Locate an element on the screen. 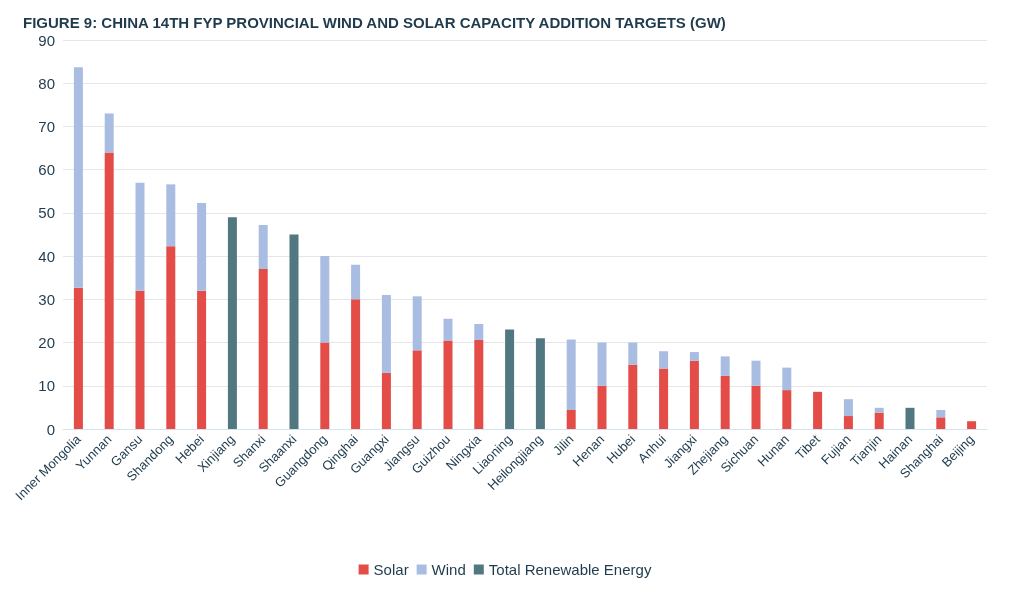 The width and height of the screenshot is (1010, 592). y-tick-label: 70 is located at coordinates (46, 126).